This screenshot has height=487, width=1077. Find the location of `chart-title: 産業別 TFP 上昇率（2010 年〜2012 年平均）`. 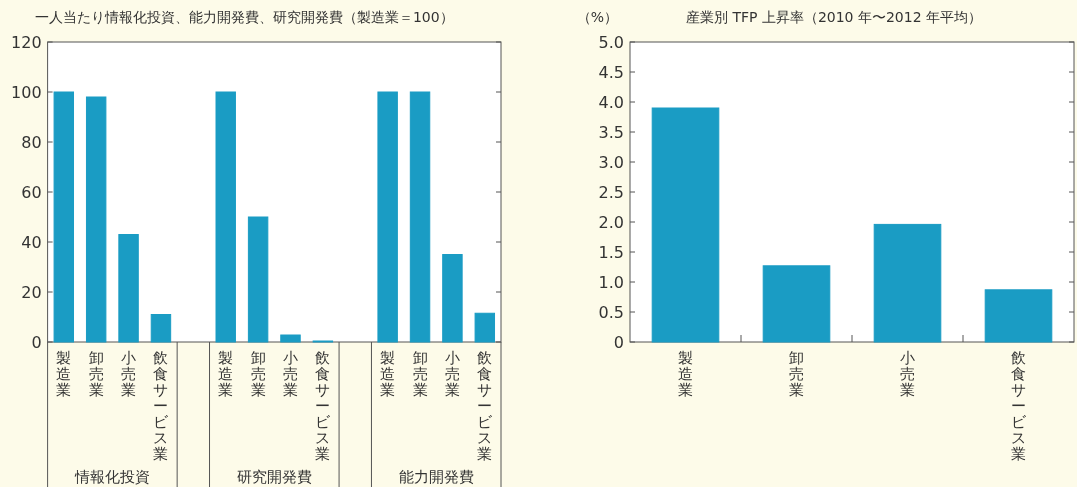

chart-title: 産業別 TFP 上昇率（2010 年〜2012 年平均） is located at coordinates (834, 17).